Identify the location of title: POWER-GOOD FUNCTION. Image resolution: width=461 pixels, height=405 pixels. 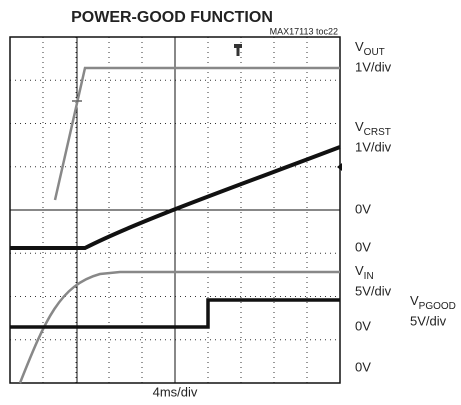
(172, 17).